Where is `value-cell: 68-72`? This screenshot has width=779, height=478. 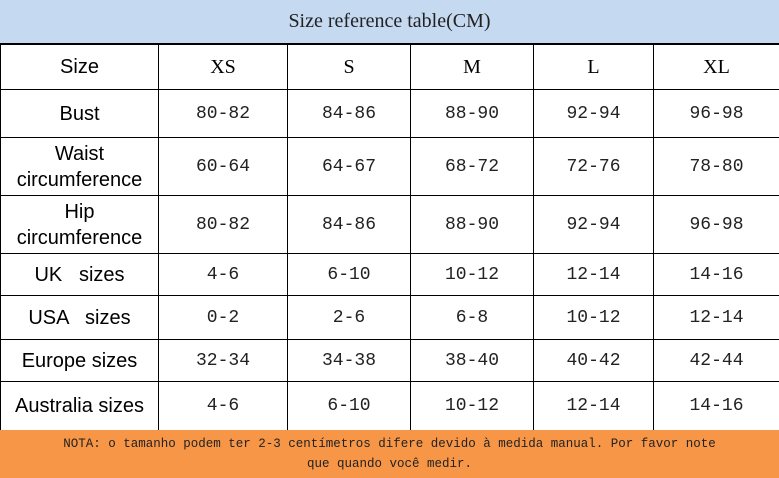 value-cell: 68-72 is located at coordinates (472, 166).